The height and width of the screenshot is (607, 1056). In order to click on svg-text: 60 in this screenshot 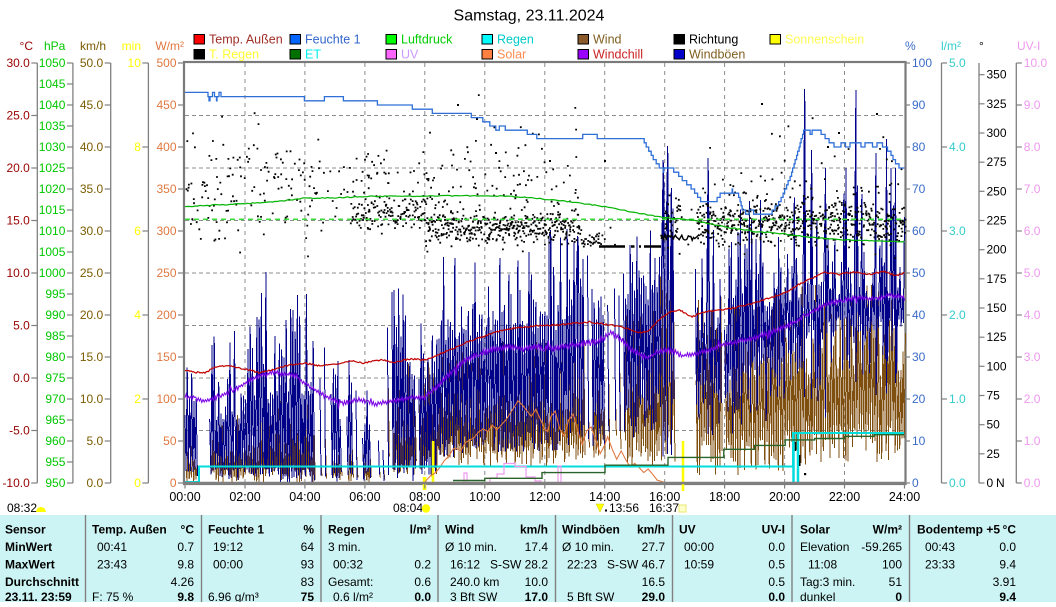, I will do `click(919, 231)`.